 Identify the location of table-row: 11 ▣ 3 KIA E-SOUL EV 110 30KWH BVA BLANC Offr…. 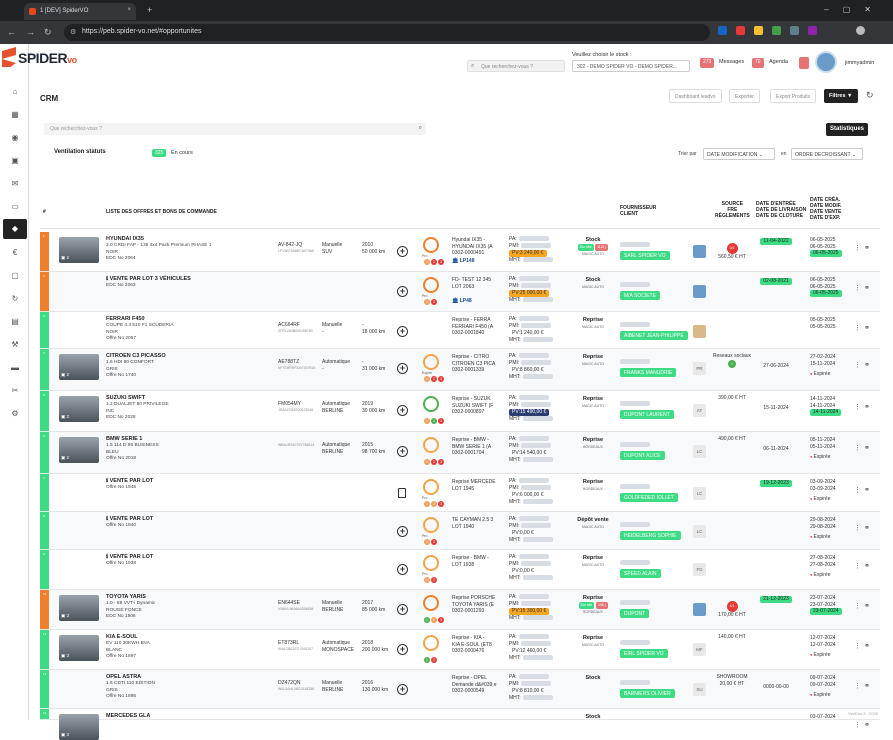
(460, 650).